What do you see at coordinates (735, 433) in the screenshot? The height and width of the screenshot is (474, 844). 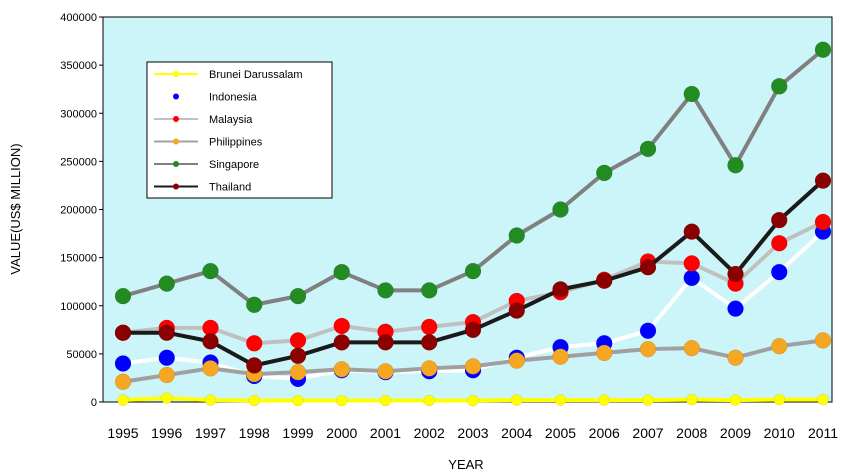 I see `x-tick-label: 2009` at bounding box center [735, 433].